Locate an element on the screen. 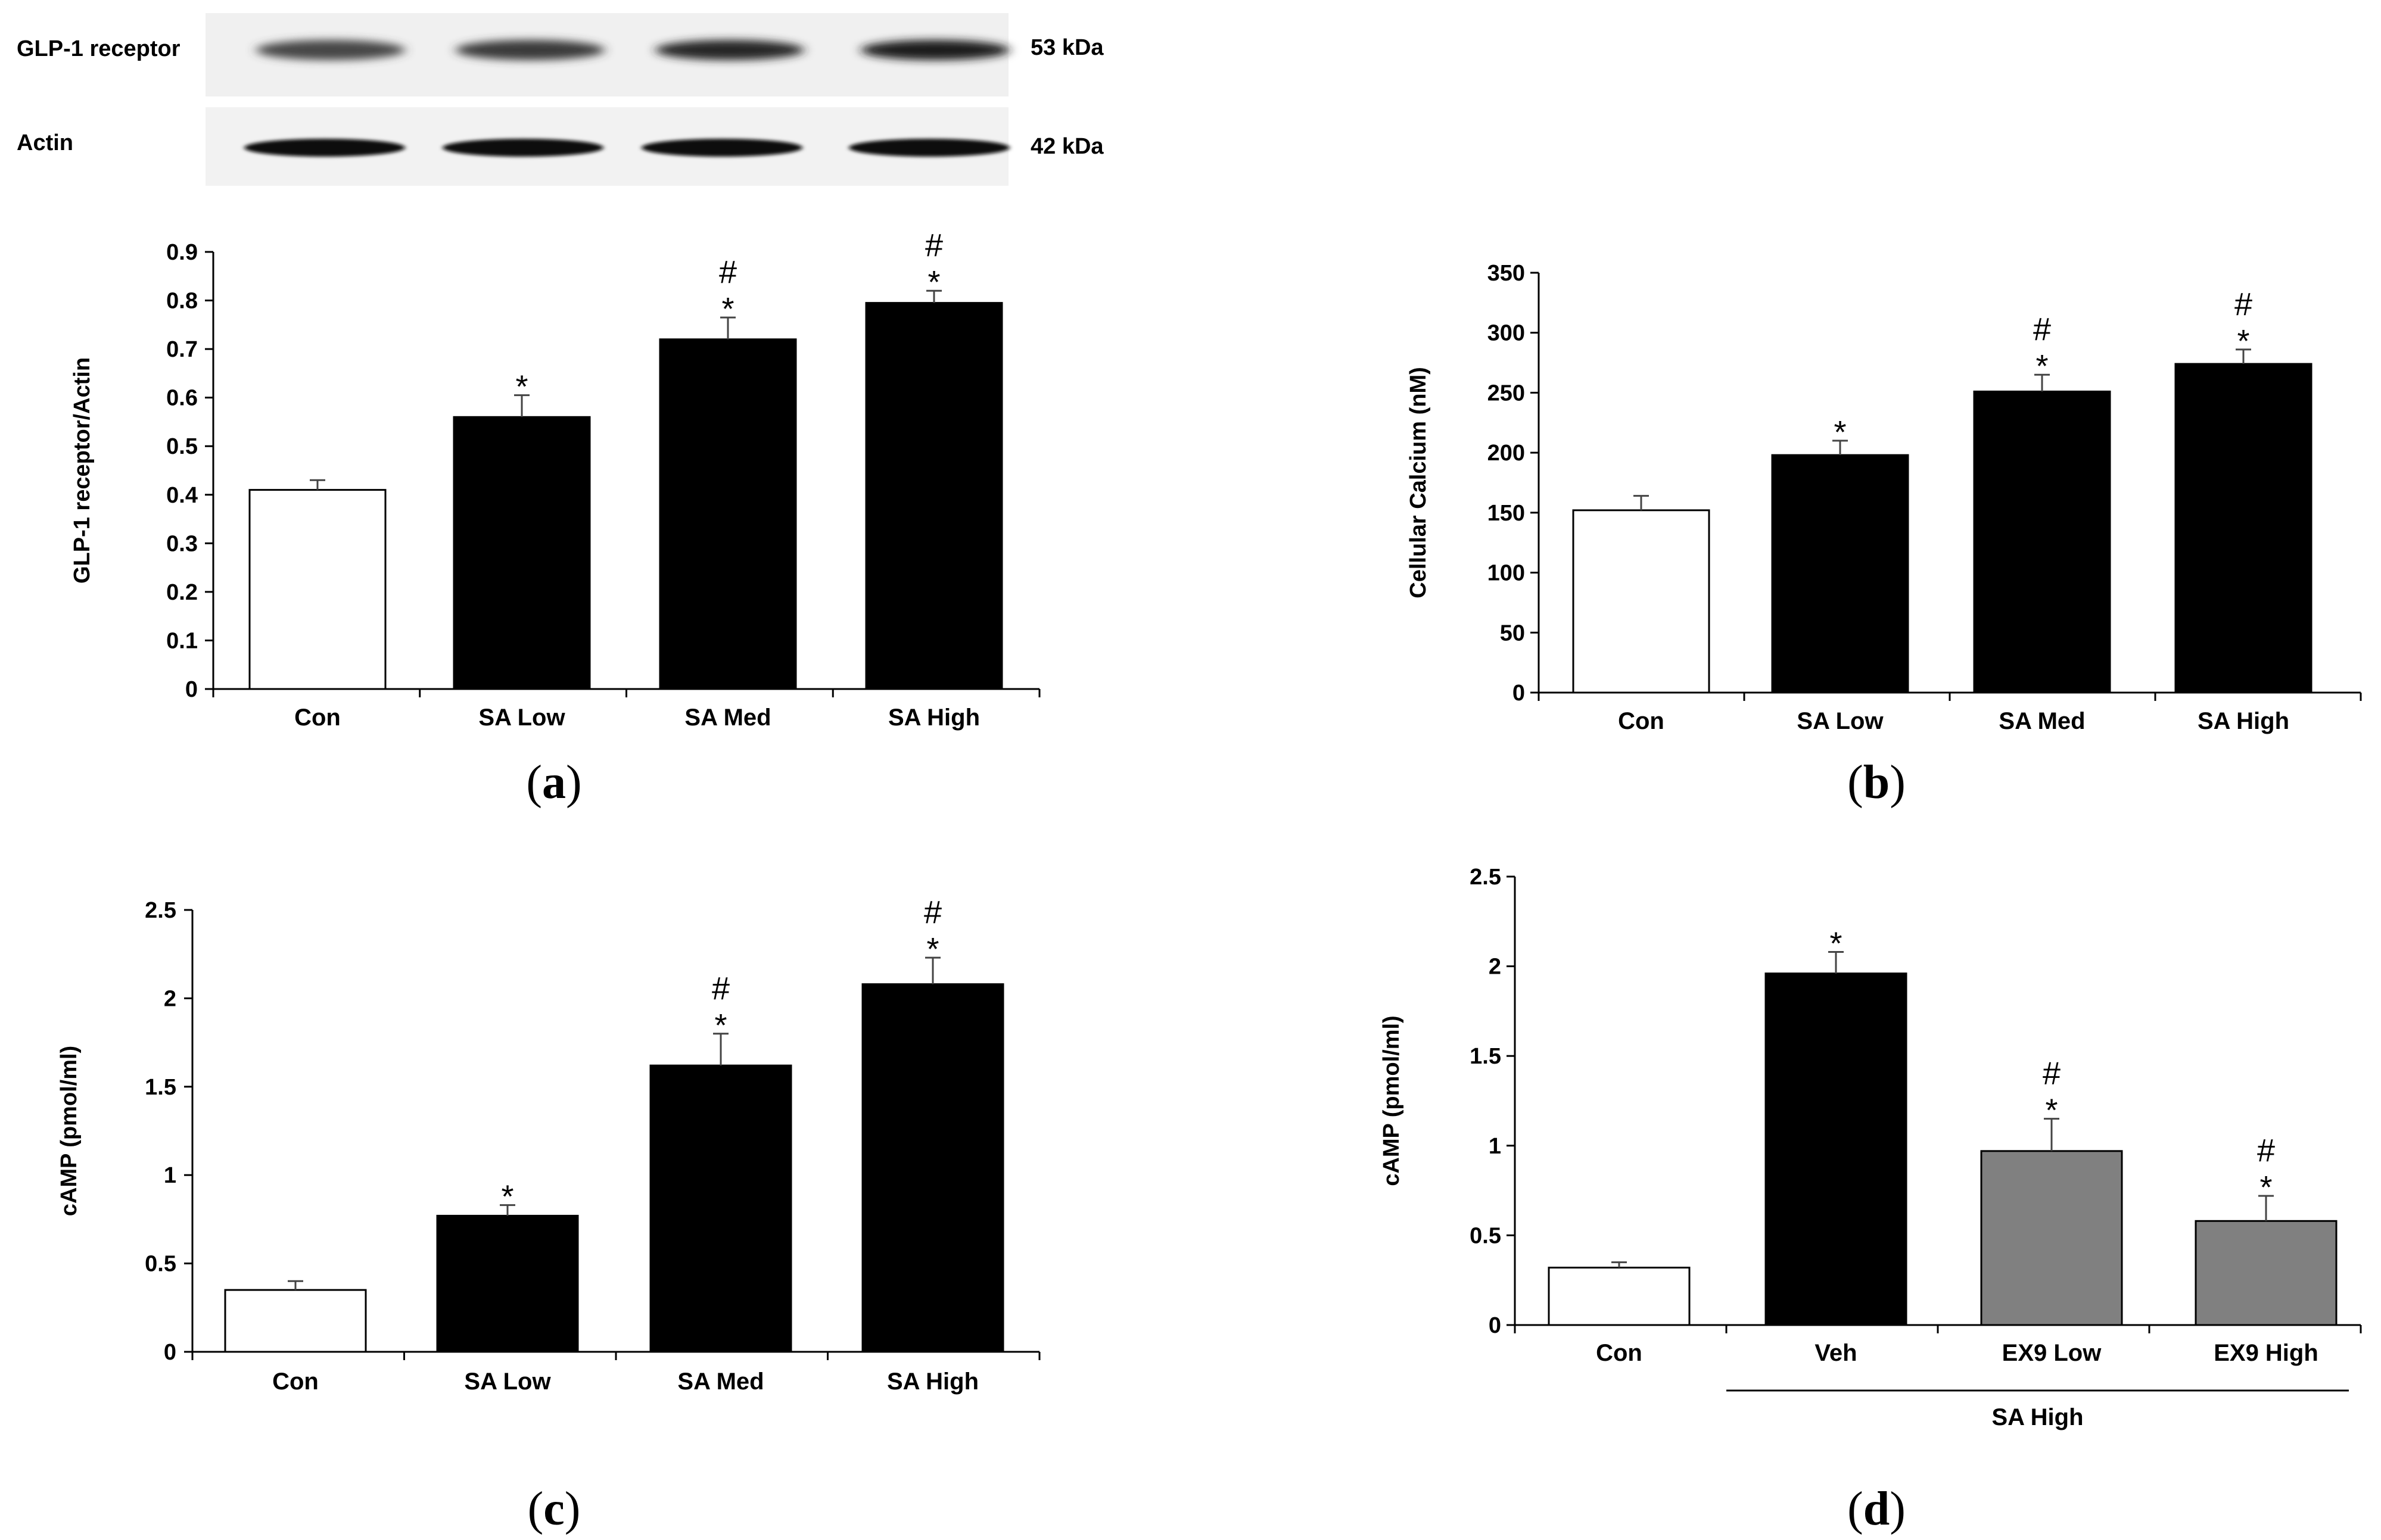 This screenshot has height=1540, width=2381. y-tick-label: 300 is located at coordinates (1506, 333).